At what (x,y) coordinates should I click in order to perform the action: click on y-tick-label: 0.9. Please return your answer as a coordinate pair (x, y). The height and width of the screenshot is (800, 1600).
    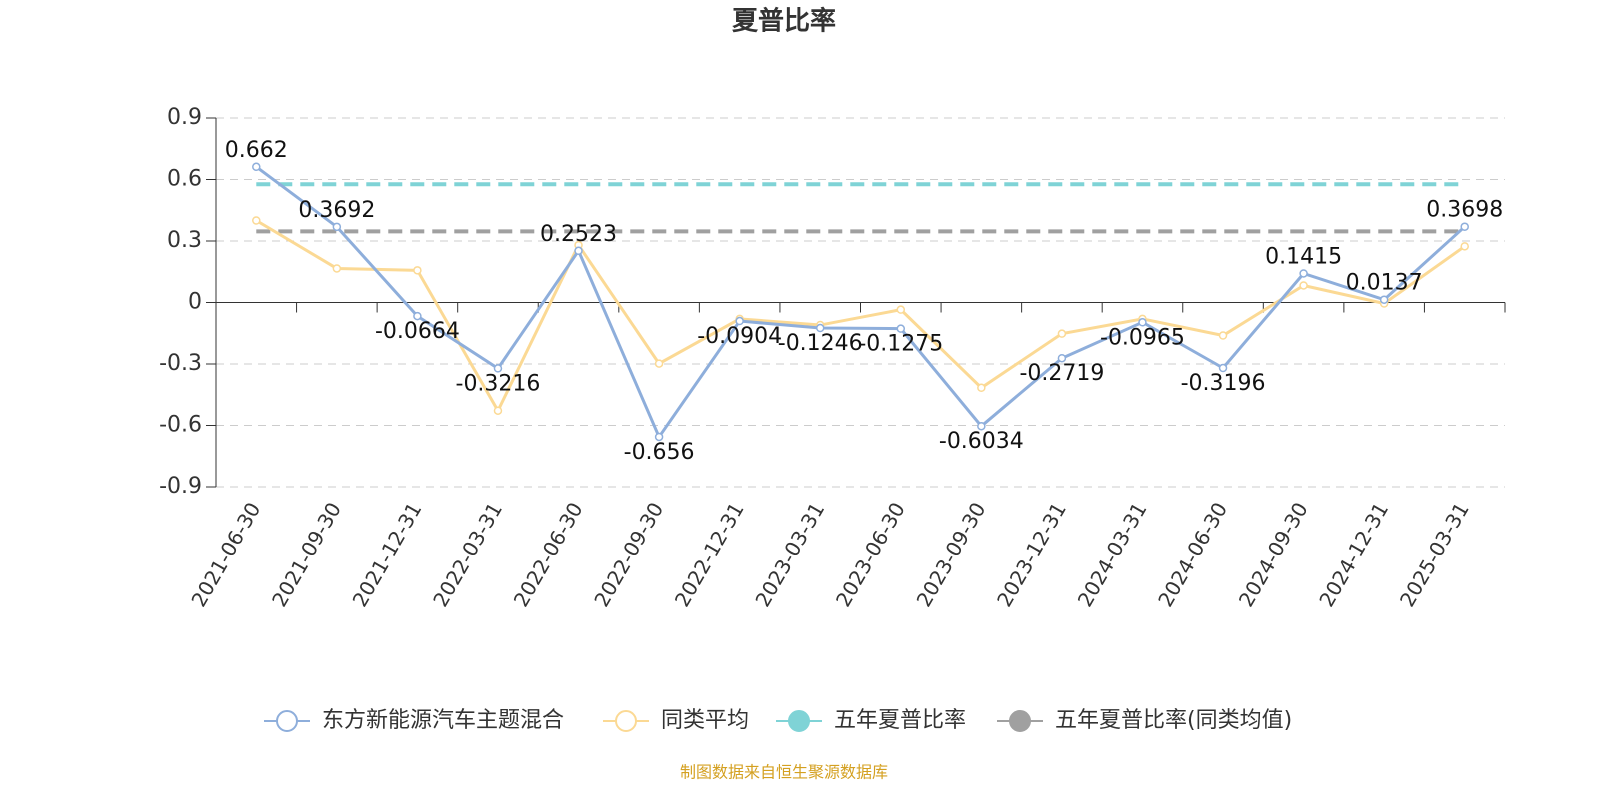
    Looking at the image, I should click on (184, 117).